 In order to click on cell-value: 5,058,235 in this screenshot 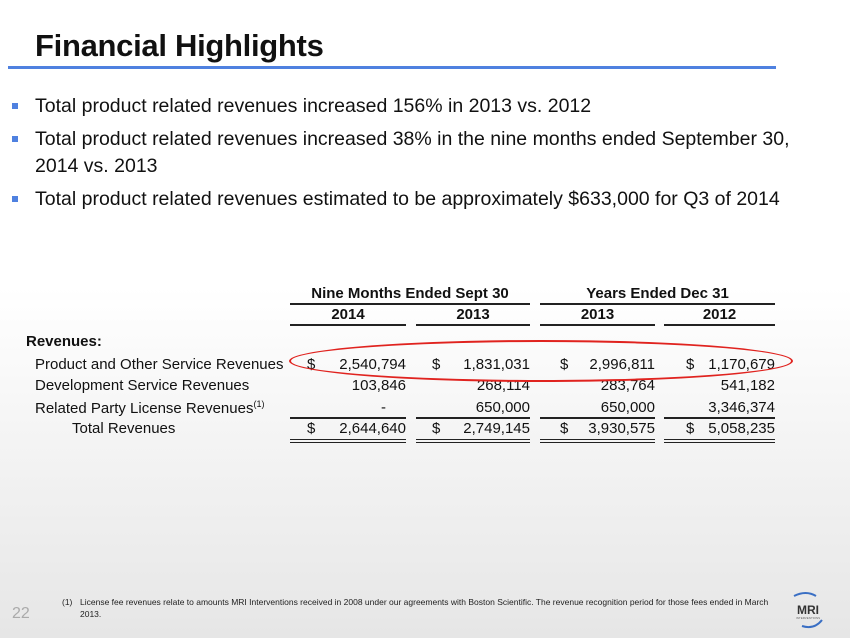, I will do `click(741, 428)`.